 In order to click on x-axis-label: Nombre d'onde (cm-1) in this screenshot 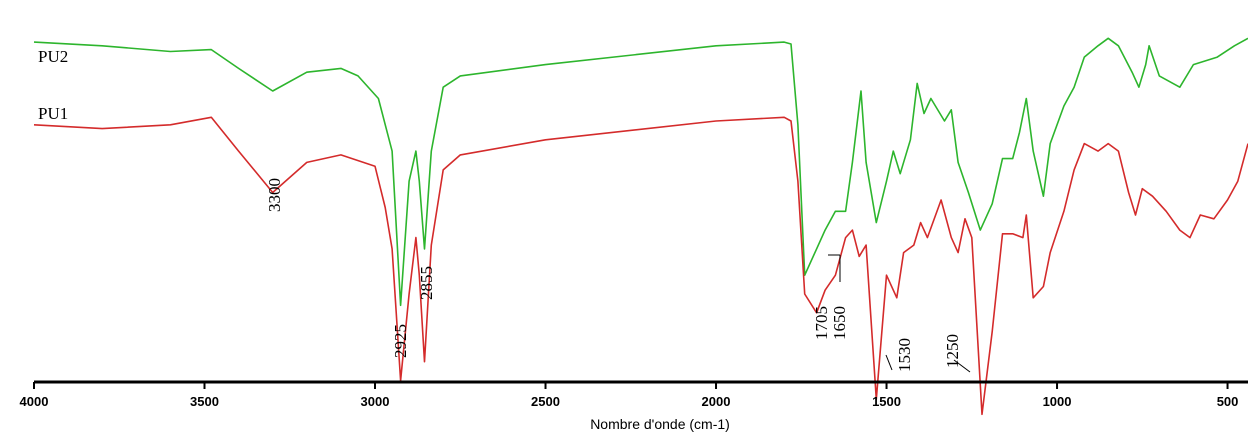, I will do `click(660, 424)`.